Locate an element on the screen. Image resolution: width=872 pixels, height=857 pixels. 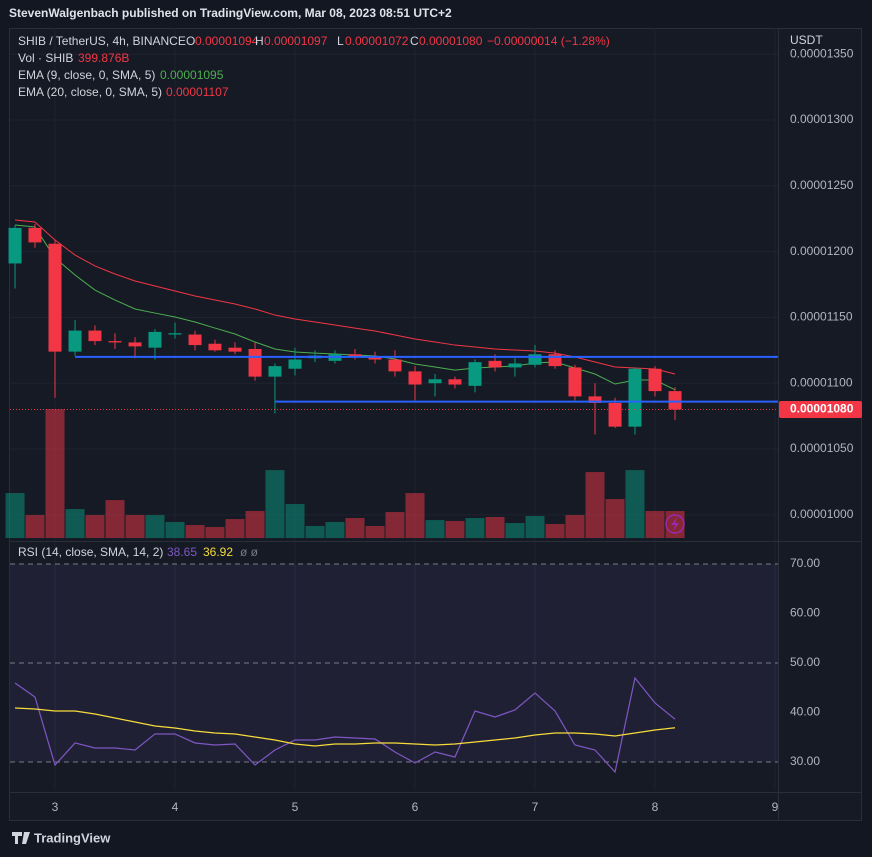
axis-unit: USDT is located at coordinates (806, 40).